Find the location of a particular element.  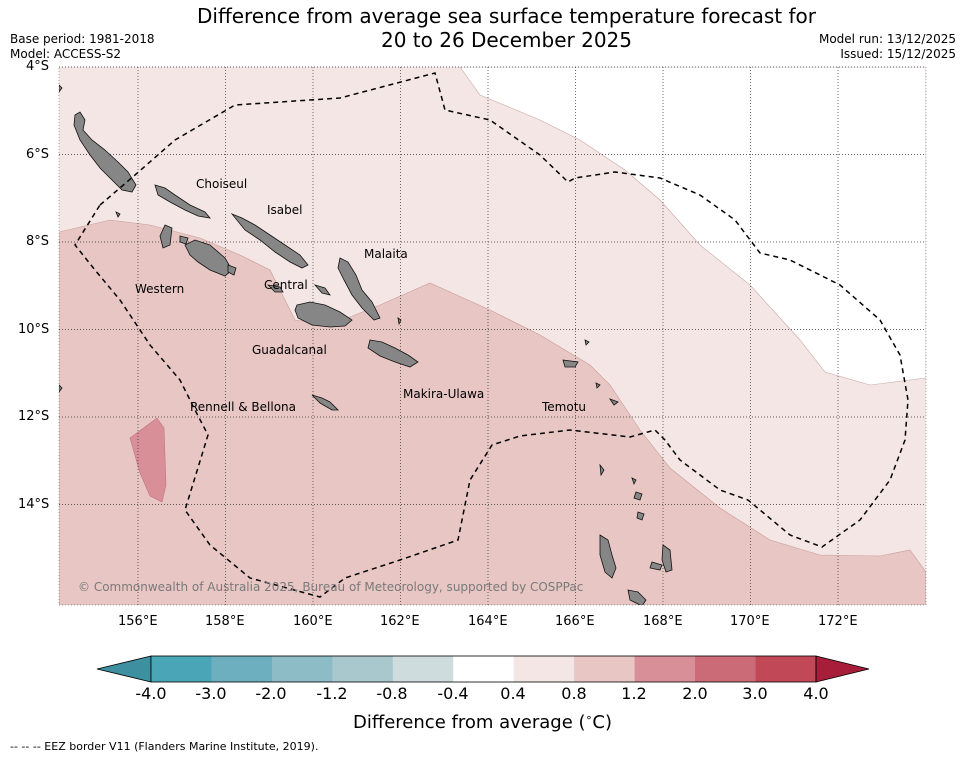

lon-label-166e: 166°E is located at coordinates (575, 621).